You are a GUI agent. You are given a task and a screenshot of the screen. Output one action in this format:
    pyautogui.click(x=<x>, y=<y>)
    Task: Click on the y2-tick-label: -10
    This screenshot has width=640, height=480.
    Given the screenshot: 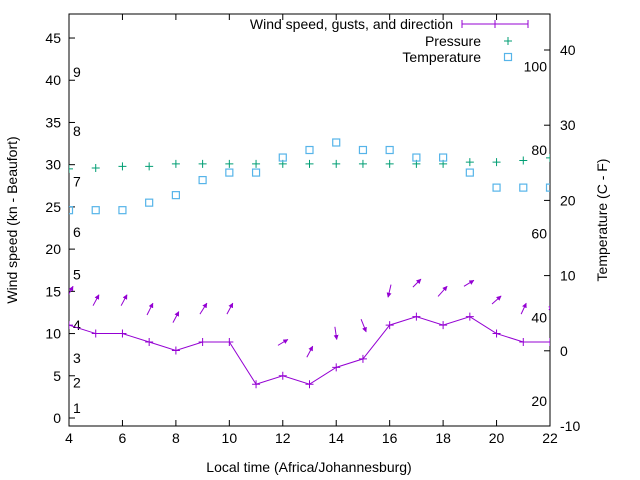 What is the action you would take?
    pyautogui.click(x=570, y=426)
    